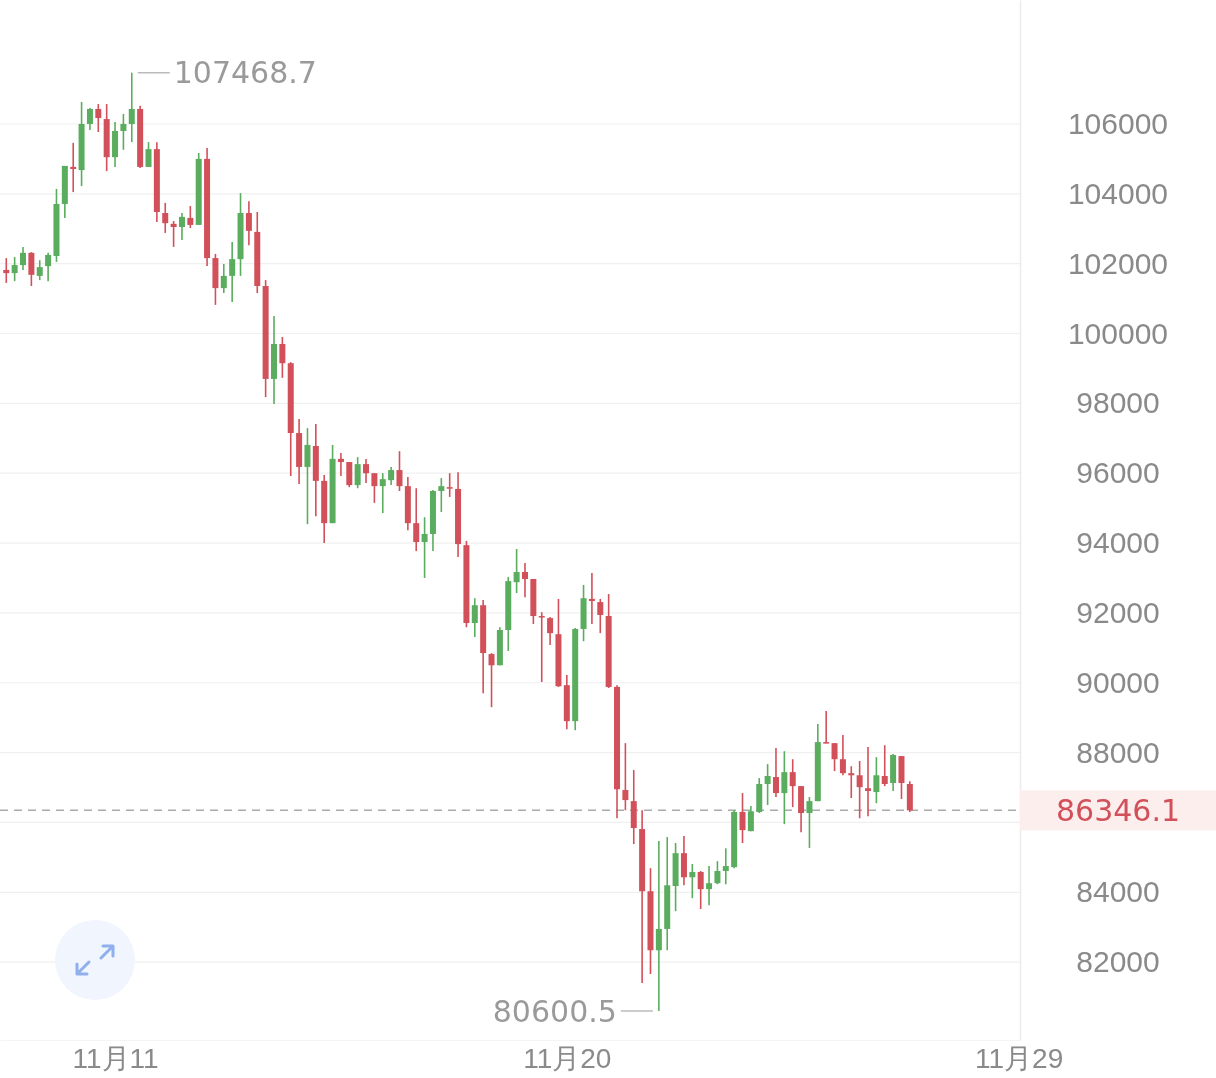 The width and height of the screenshot is (1216, 1078). What do you see at coordinates (554, 1011) in the screenshot?
I see `annotation: 80600.5` at bounding box center [554, 1011].